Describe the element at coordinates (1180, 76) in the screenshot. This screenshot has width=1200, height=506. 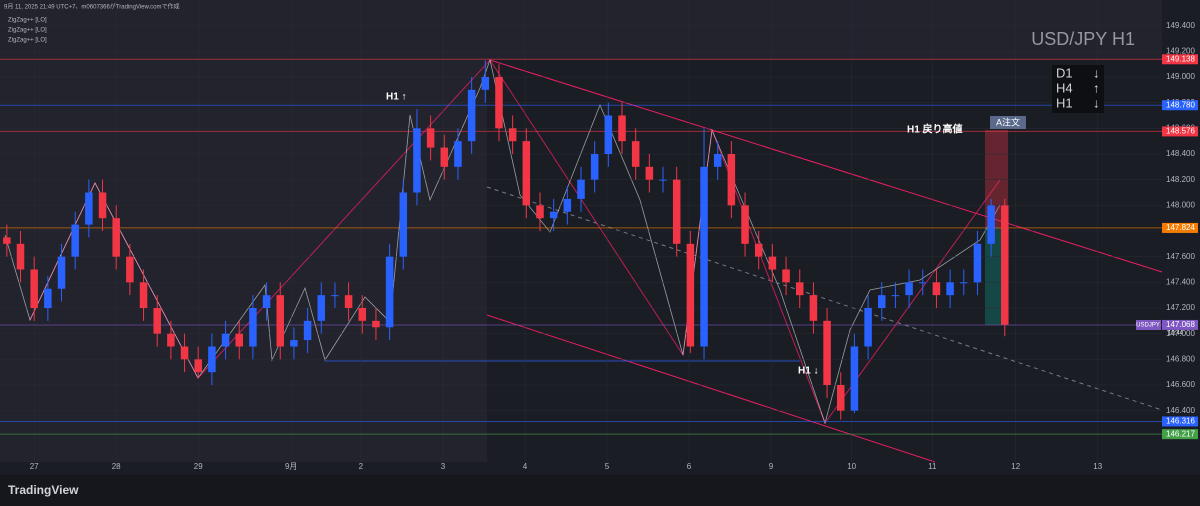
I see `y-tick-label: 149.000` at that location.